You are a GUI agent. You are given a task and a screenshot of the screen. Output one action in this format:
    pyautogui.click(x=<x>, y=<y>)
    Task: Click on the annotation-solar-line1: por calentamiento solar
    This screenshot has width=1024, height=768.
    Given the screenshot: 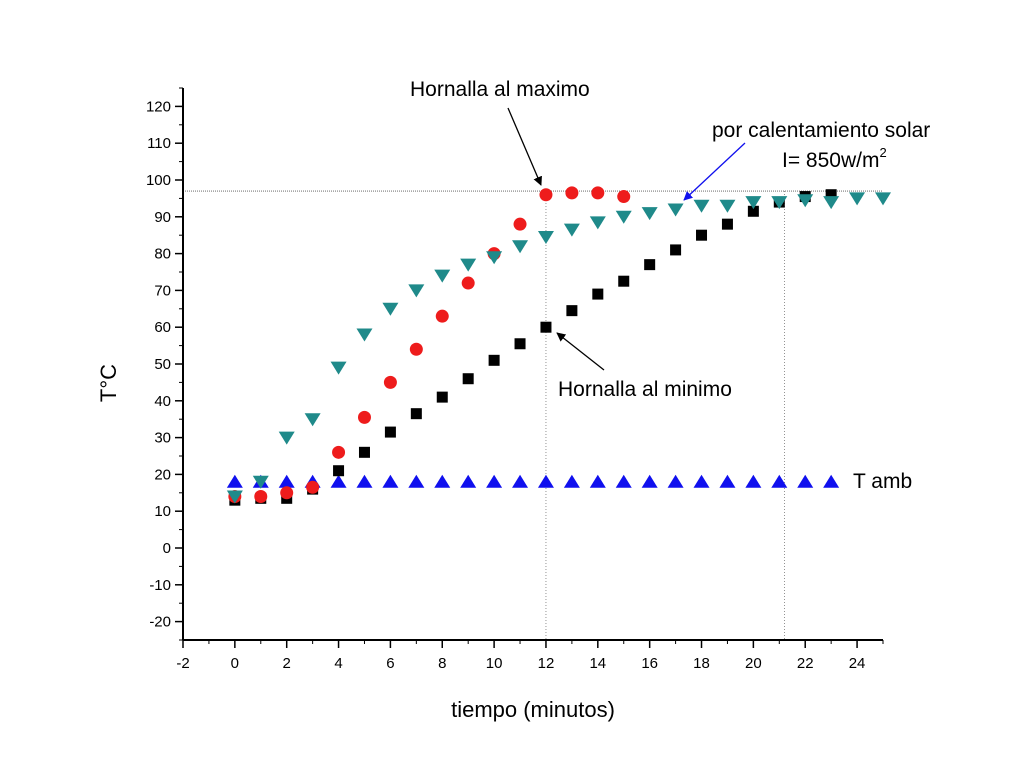 What is the action you would take?
    pyautogui.click(x=821, y=130)
    